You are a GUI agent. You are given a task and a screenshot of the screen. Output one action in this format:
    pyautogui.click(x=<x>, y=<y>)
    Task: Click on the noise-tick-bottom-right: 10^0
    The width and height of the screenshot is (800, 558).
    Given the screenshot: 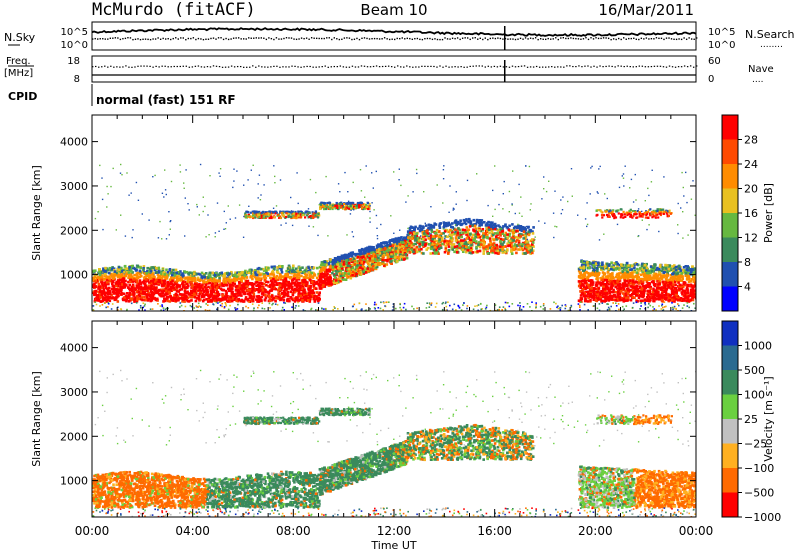 What is the action you would take?
    pyautogui.click(x=721, y=45)
    